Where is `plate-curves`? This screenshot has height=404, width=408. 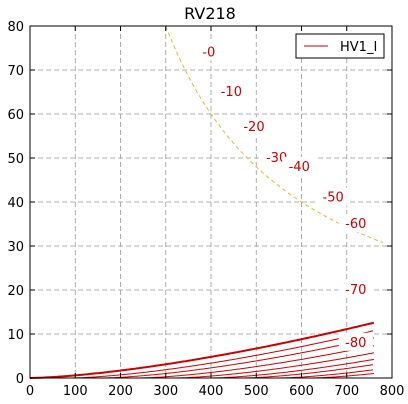
plate-curves is located at coordinates (202, 350).